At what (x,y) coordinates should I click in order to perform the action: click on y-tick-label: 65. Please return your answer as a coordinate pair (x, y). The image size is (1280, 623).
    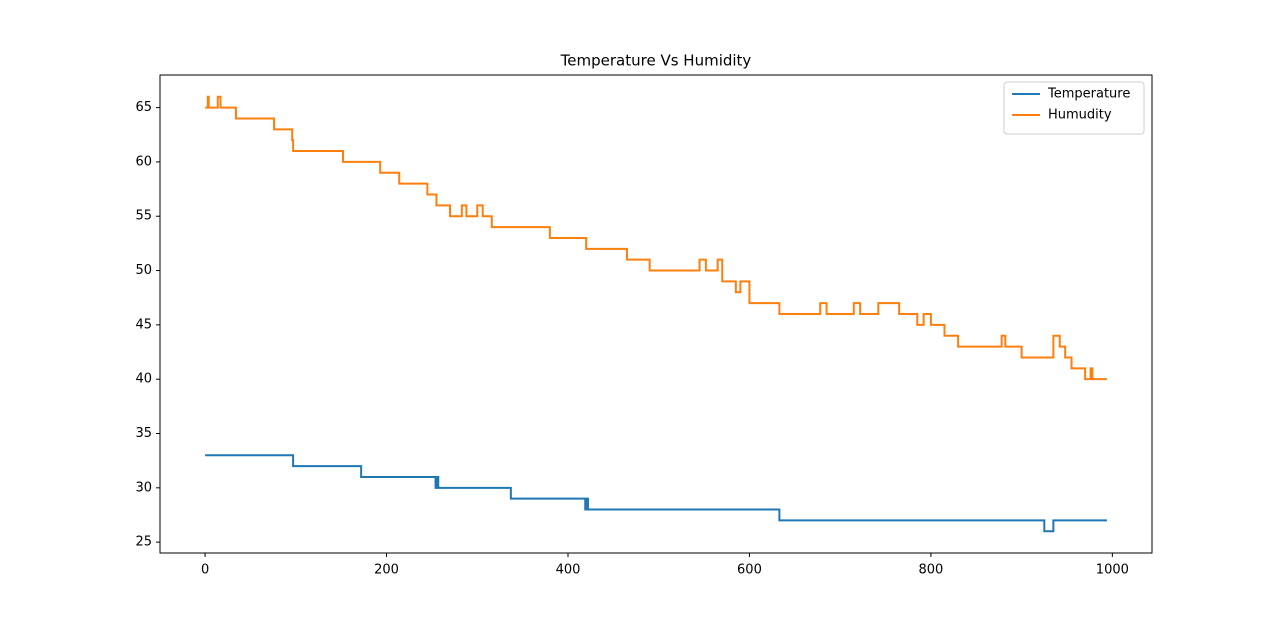
    Looking at the image, I should click on (143, 107).